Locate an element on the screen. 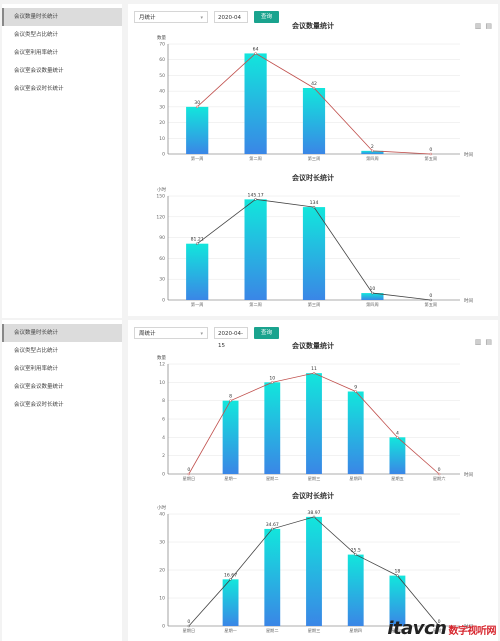  data-label: 10 is located at coordinates (372, 289).